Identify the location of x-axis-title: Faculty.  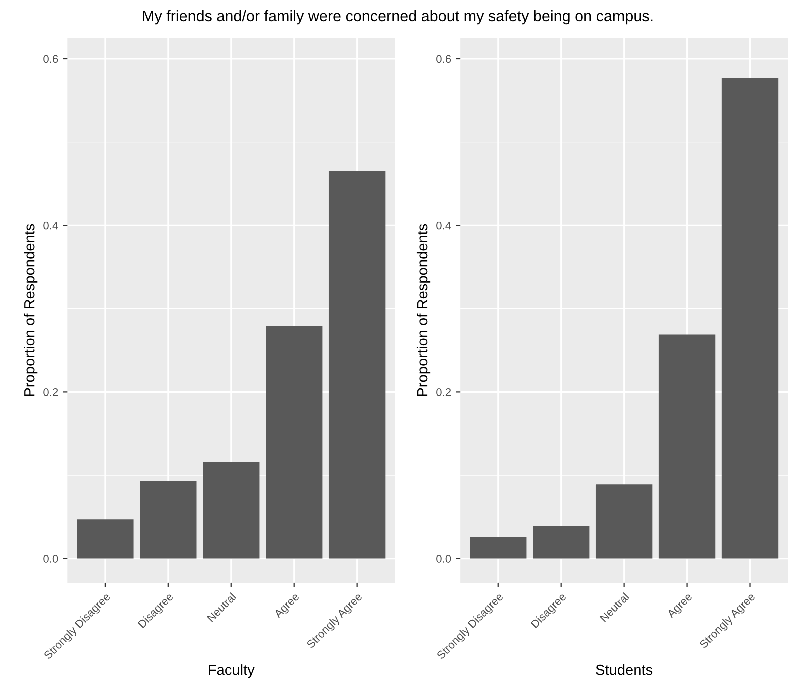
(232, 671).